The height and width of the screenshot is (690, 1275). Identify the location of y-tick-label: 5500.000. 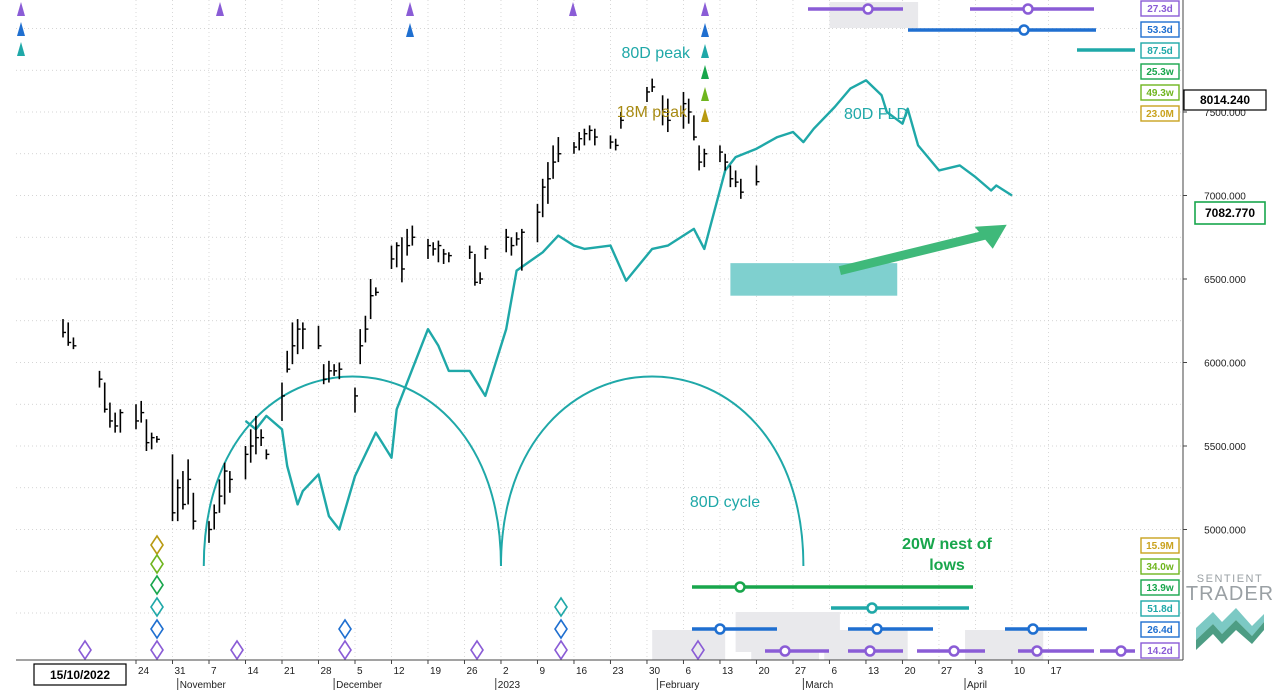
(1225, 447).